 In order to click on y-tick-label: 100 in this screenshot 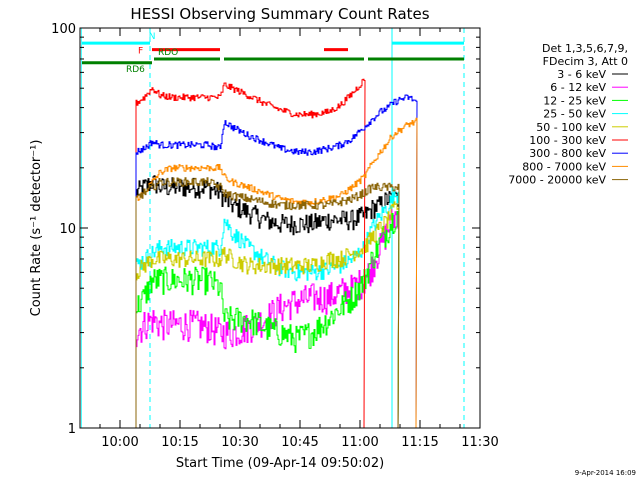, I will do `click(63, 29)`.